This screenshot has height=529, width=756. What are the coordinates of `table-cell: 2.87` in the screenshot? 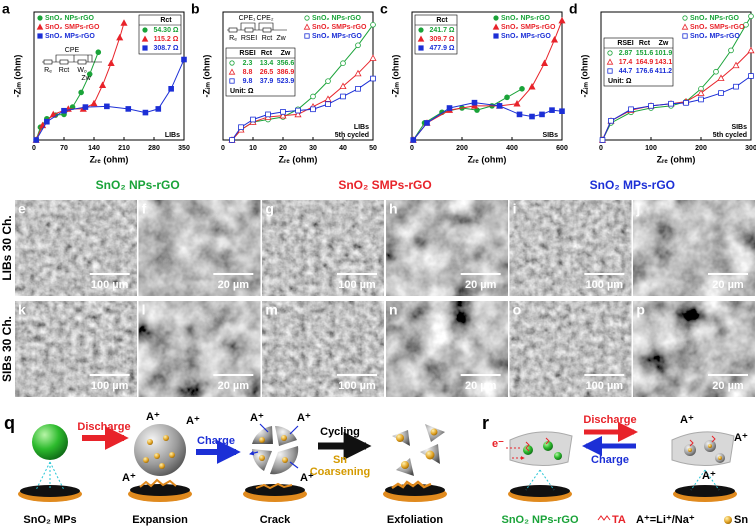 It's located at (626, 53).